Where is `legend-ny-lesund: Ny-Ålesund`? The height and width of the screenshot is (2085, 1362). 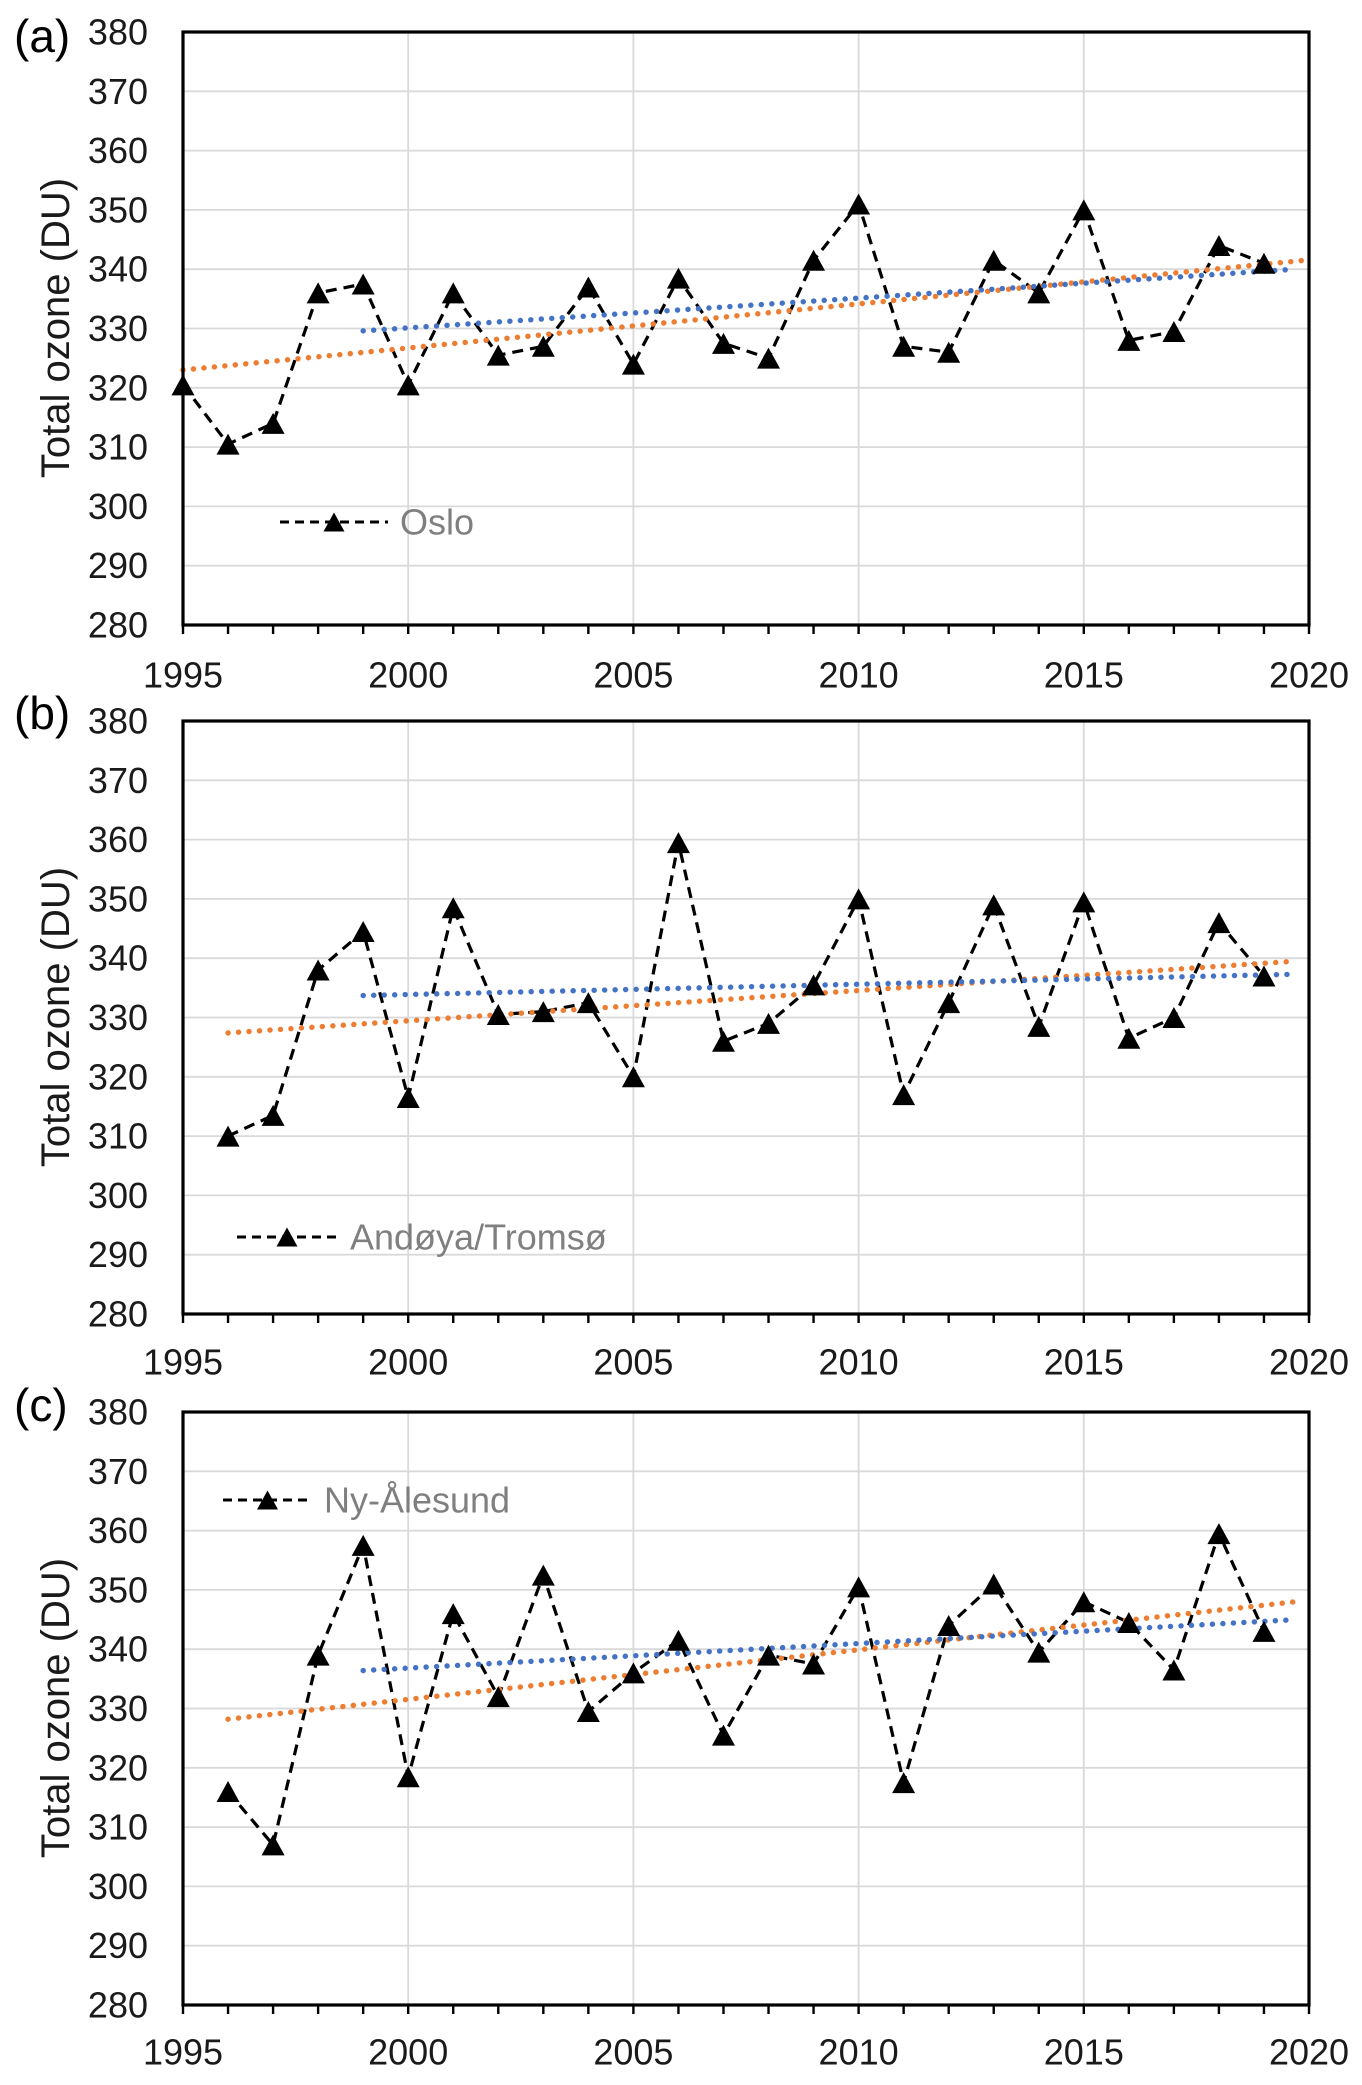
legend-ny-lesund: Ny-Ålesund is located at coordinates (366, 1500).